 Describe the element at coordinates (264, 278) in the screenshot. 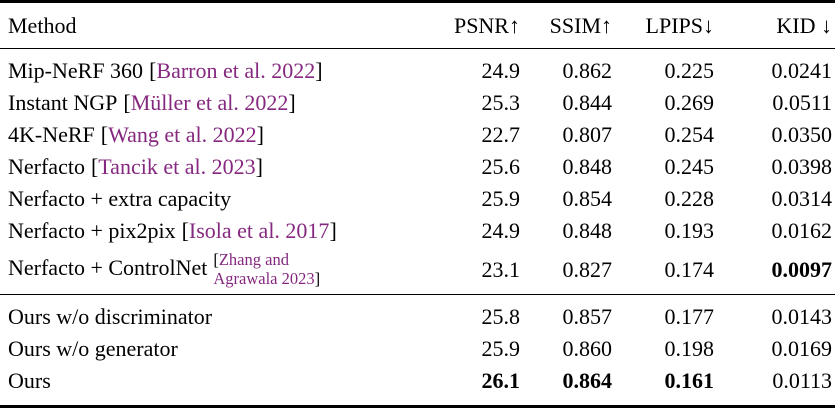

I see `citation-text: Agrawala 2023` at that location.